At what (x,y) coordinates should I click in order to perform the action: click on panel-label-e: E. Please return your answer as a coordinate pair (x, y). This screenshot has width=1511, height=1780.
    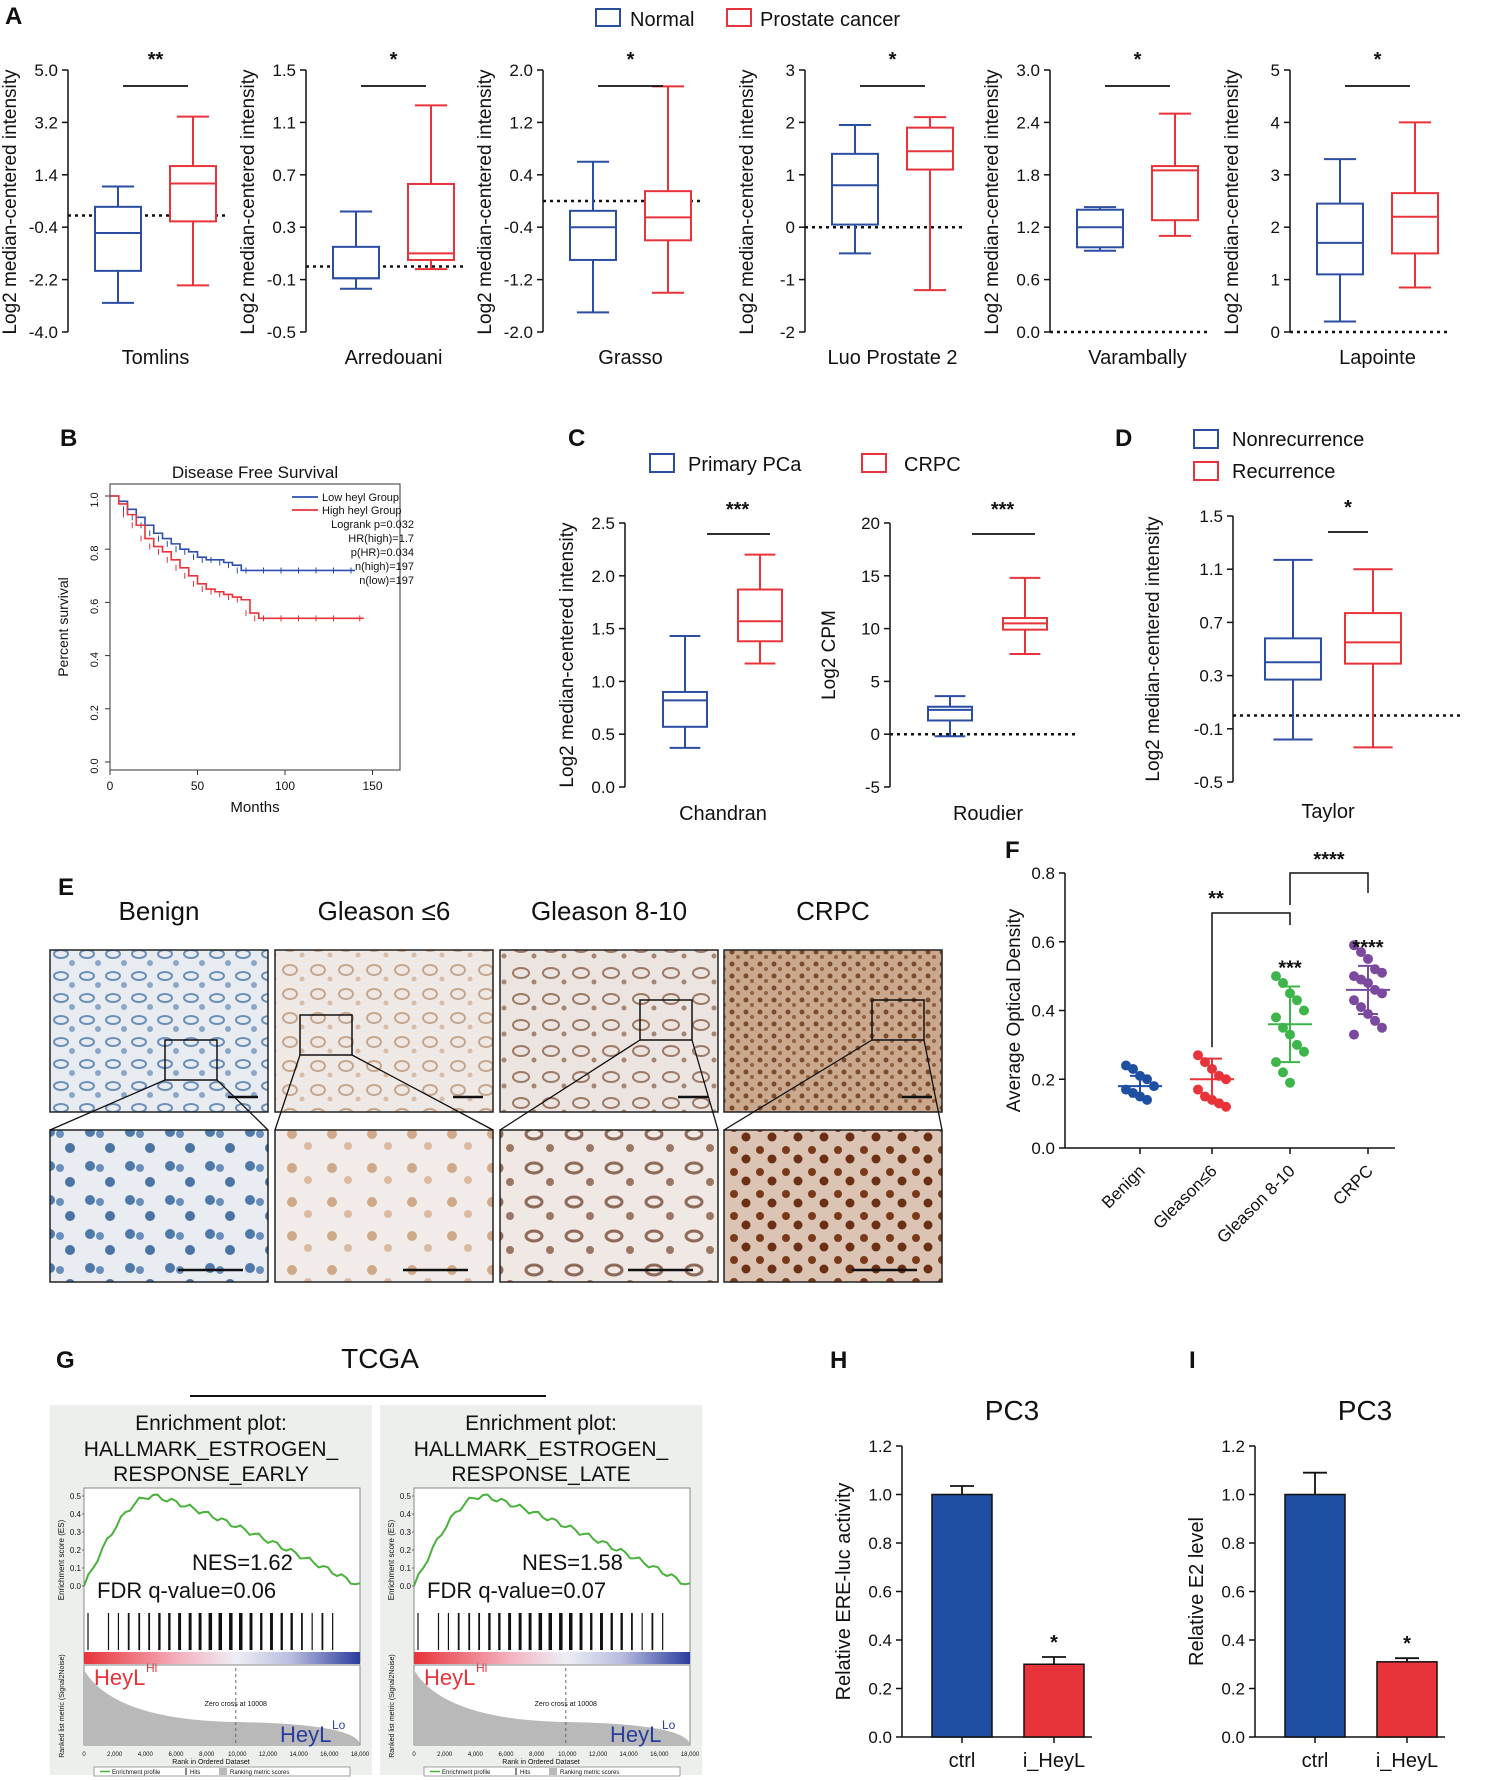
    Looking at the image, I should click on (66, 887).